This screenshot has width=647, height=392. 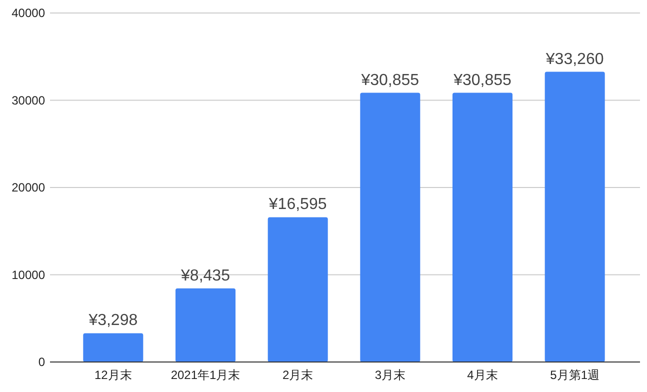 What do you see at coordinates (205, 275) in the screenshot?
I see `data-label: ¥8,435` at bounding box center [205, 275].